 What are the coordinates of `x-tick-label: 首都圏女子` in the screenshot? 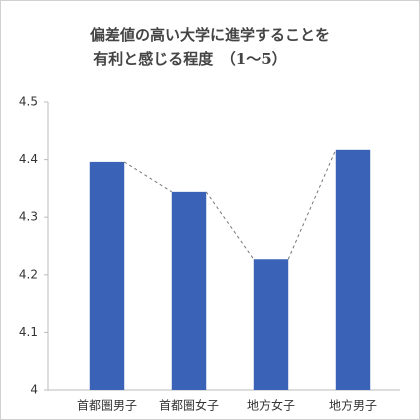 It's located at (189, 405).